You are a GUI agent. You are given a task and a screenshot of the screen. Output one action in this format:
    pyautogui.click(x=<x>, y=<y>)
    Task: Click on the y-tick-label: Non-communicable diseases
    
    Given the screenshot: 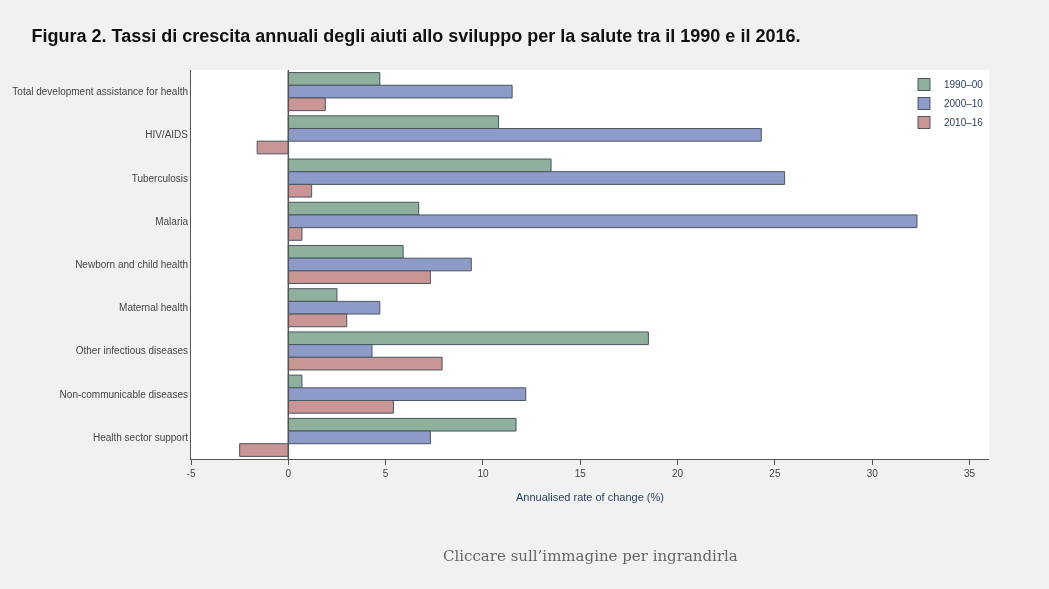 What is the action you would take?
    pyautogui.click(x=123, y=394)
    